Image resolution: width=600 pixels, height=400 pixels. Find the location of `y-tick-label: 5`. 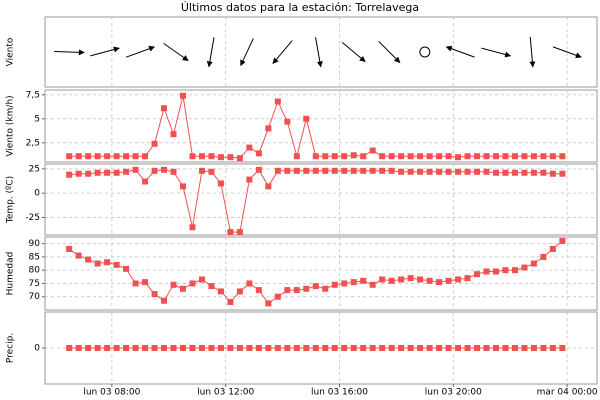

y-tick-label: 5 is located at coordinates (37, 119).